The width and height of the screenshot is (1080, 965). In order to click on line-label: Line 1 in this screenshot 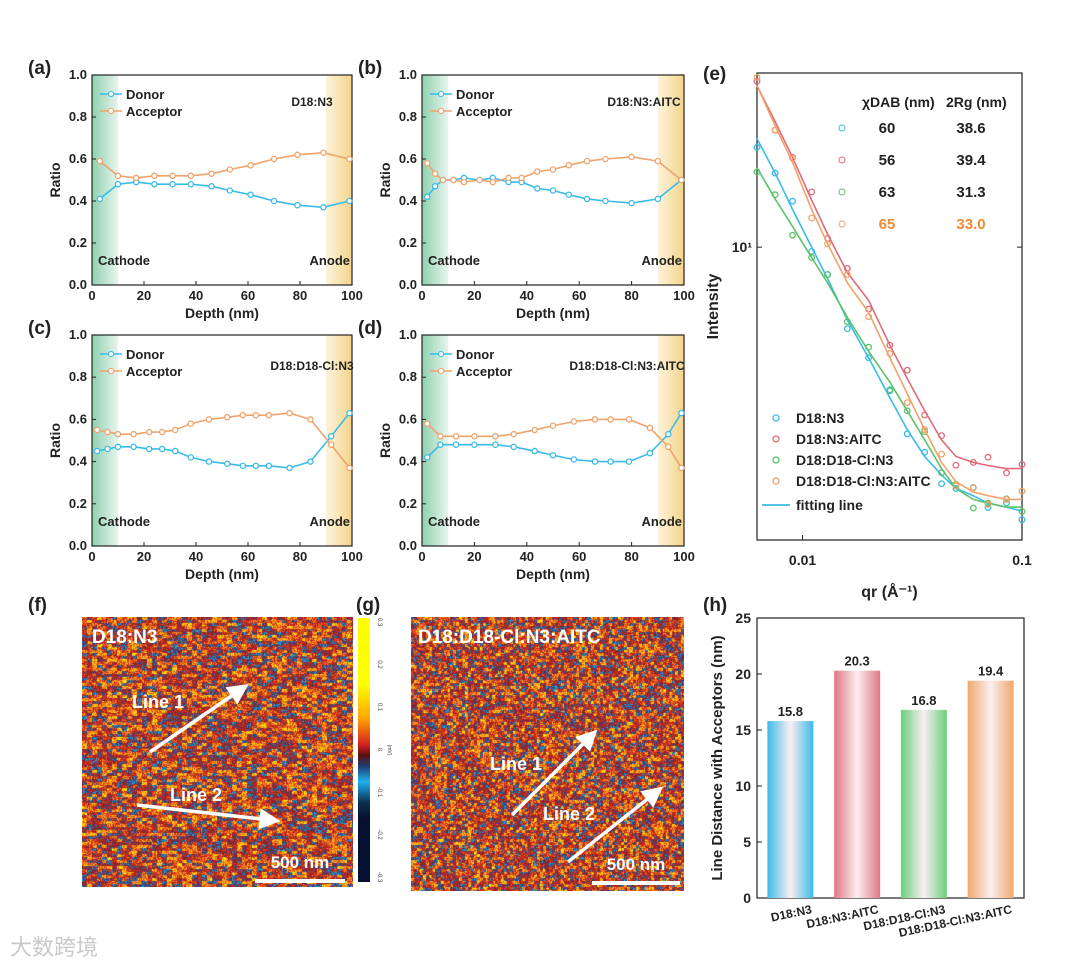, I will do `click(516, 764)`.